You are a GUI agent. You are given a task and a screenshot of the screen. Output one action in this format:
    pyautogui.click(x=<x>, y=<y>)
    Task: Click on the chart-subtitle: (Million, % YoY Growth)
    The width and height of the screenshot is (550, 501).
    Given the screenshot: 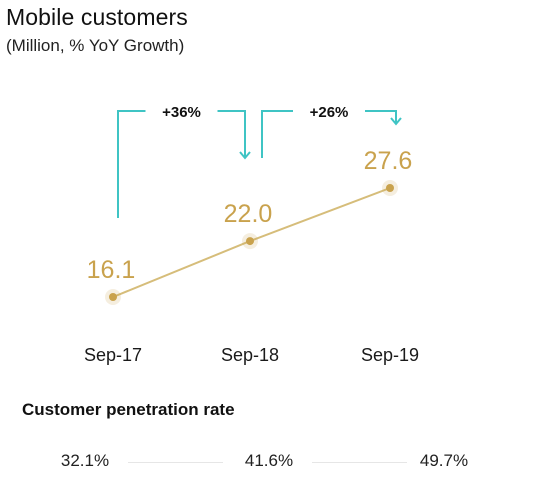 What is the action you would take?
    pyautogui.click(x=95, y=45)
    